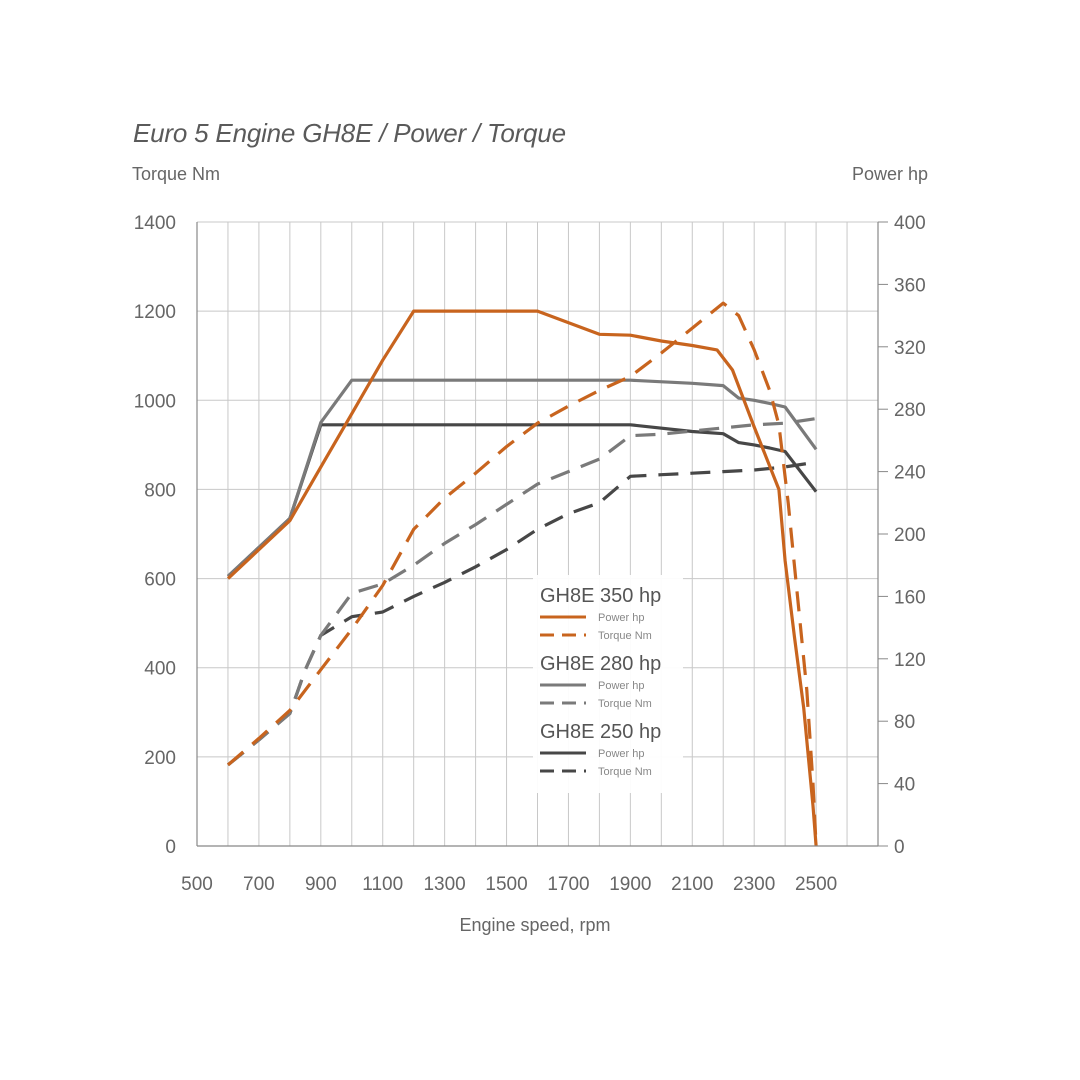 The image size is (1080, 1080). I want to click on y-right-tick-label: 360, so click(910, 285).